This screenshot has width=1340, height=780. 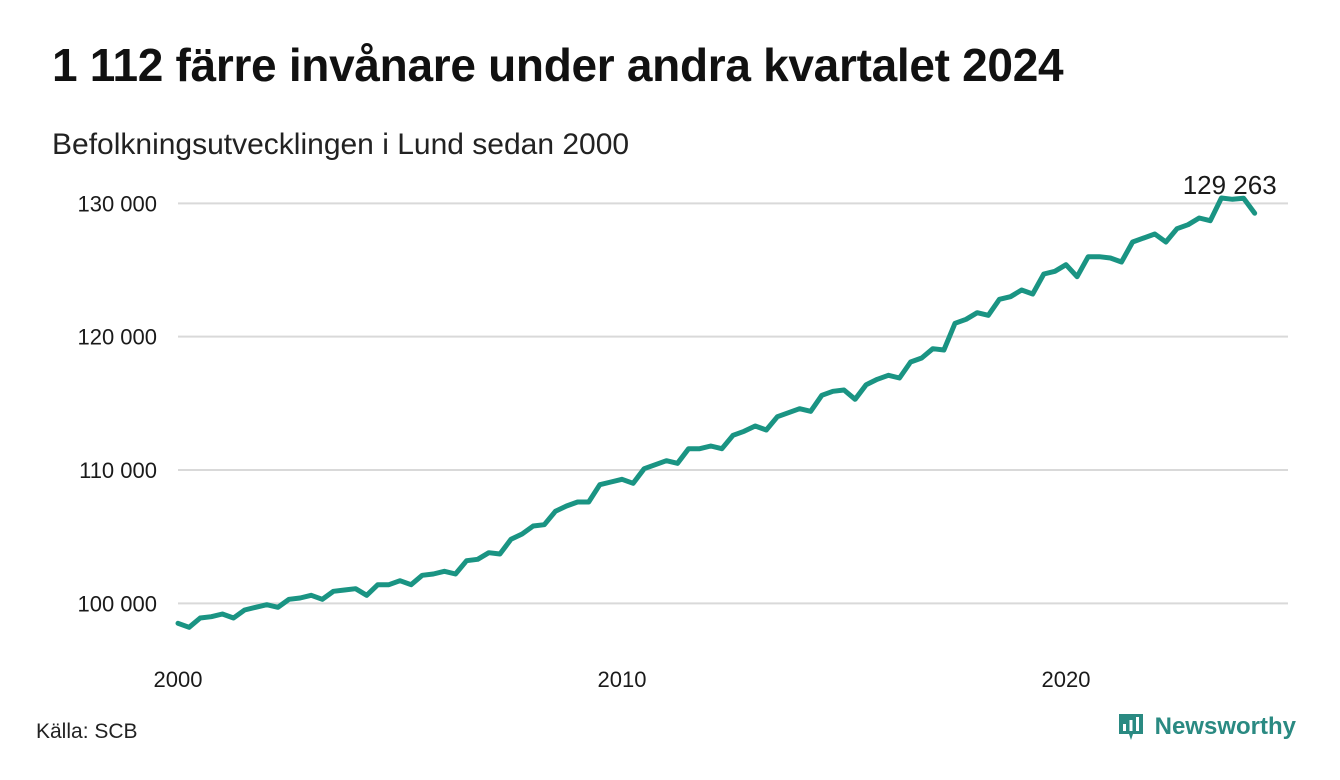 What do you see at coordinates (1130, 727) in the screenshot?
I see `newsworthy-logo-icon` at bounding box center [1130, 727].